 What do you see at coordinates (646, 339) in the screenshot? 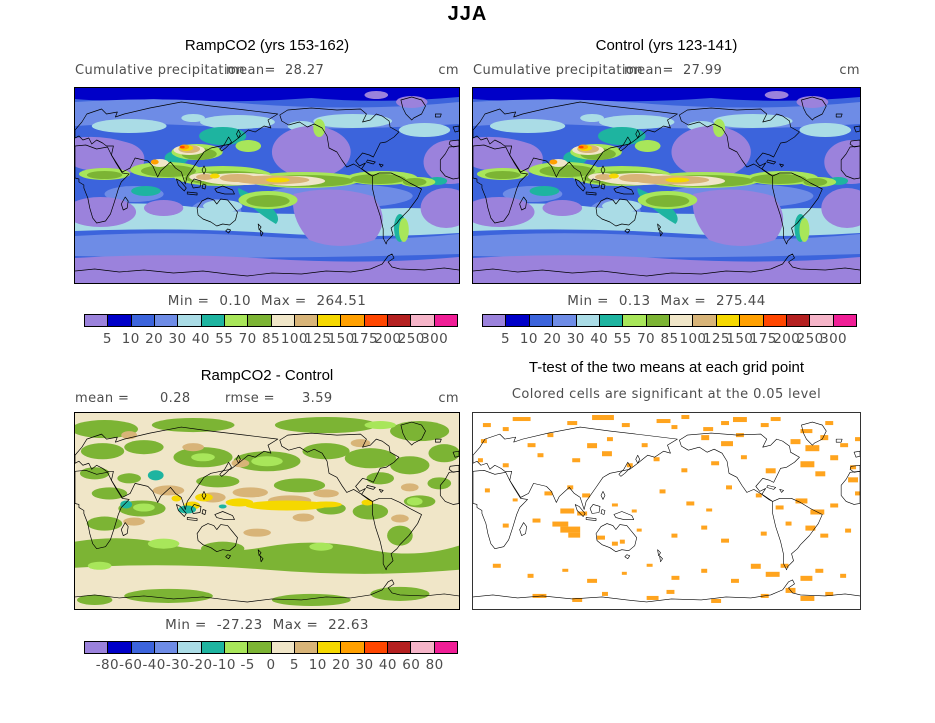
I see `colorbar-tick-label: 70` at bounding box center [646, 339].